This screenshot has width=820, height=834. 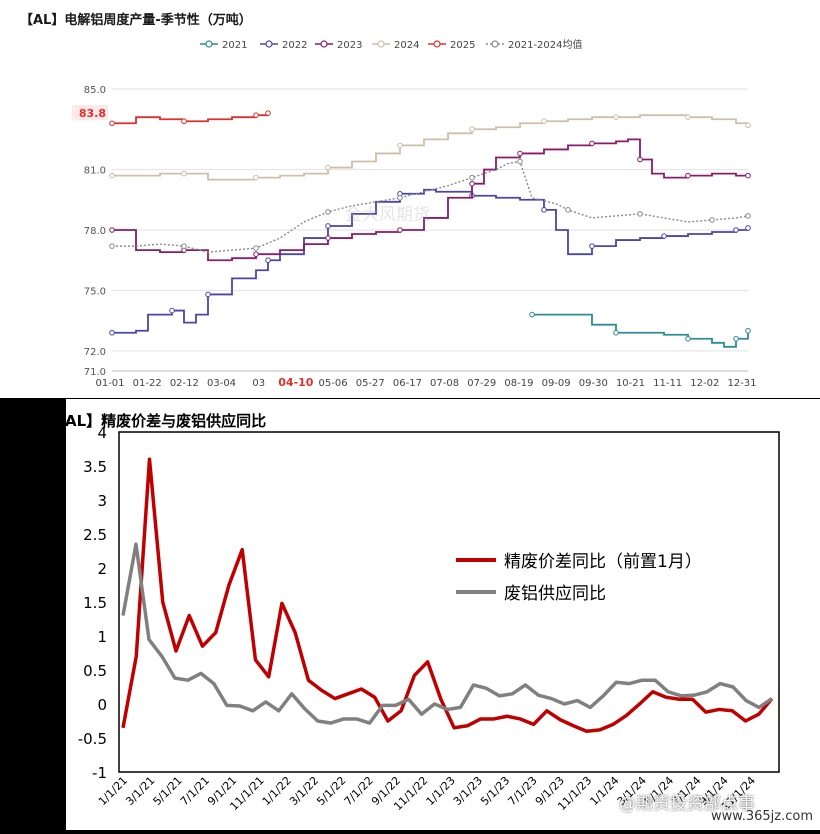 What do you see at coordinates (99, 773) in the screenshot?
I see `y-tick-label: -1` at bounding box center [99, 773].